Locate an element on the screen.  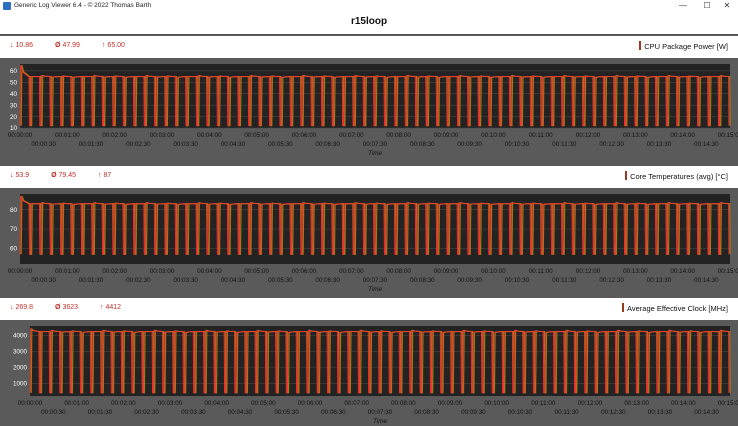
x-tick-label: 00:13:30 is located at coordinates (659, 144).